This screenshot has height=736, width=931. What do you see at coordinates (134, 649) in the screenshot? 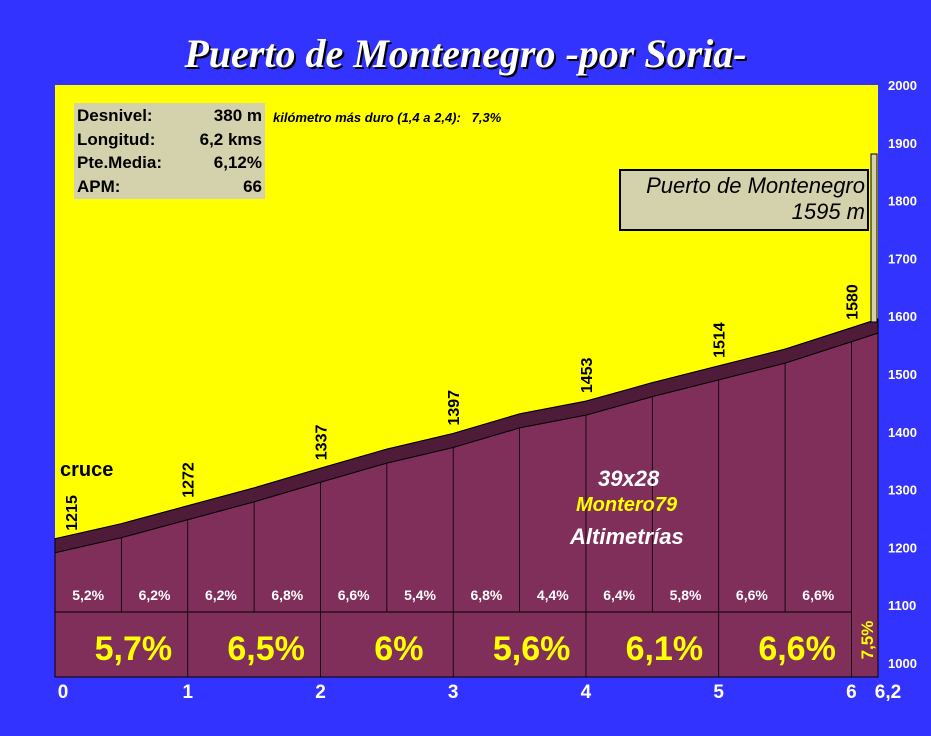
I see `km-gradient-label: 5,7%` at bounding box center [134, 649].